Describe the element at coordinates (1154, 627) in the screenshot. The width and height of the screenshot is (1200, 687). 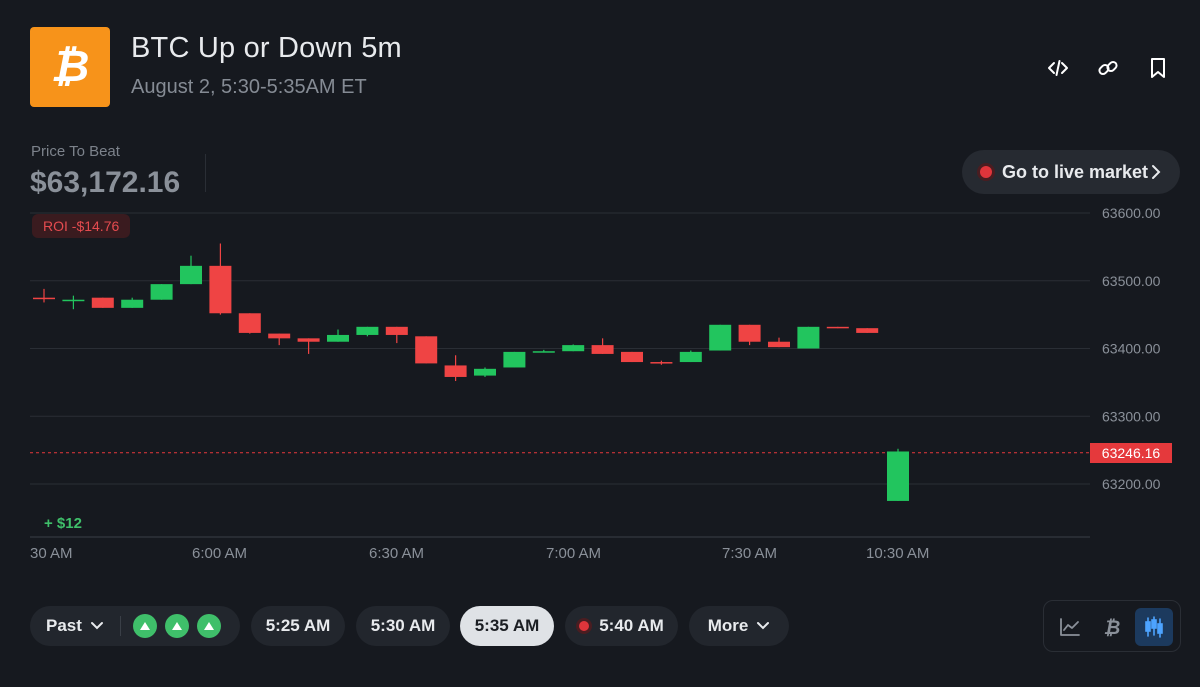
I see `candlestick-icon` at that location.